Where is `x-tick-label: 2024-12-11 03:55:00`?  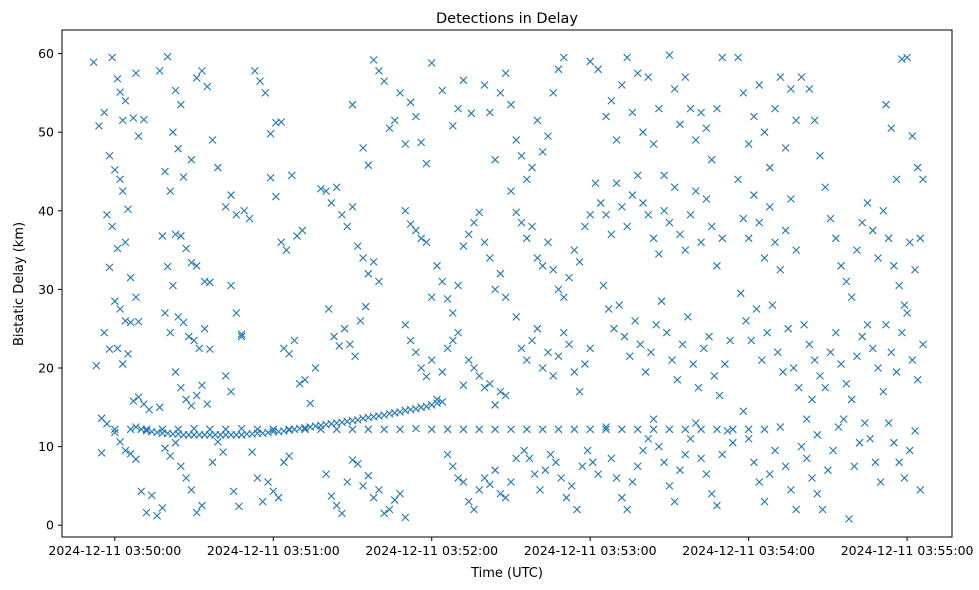
x-tick-label: 2024-12-11 03:55:00 is located at coordinates (907, 550).